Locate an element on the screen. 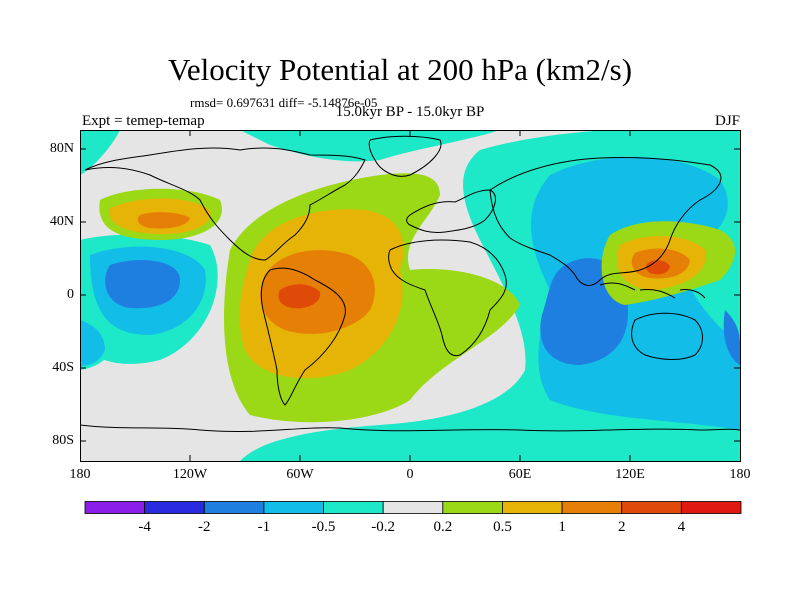  strongest-negative-west is located at coordinates (142, 284).